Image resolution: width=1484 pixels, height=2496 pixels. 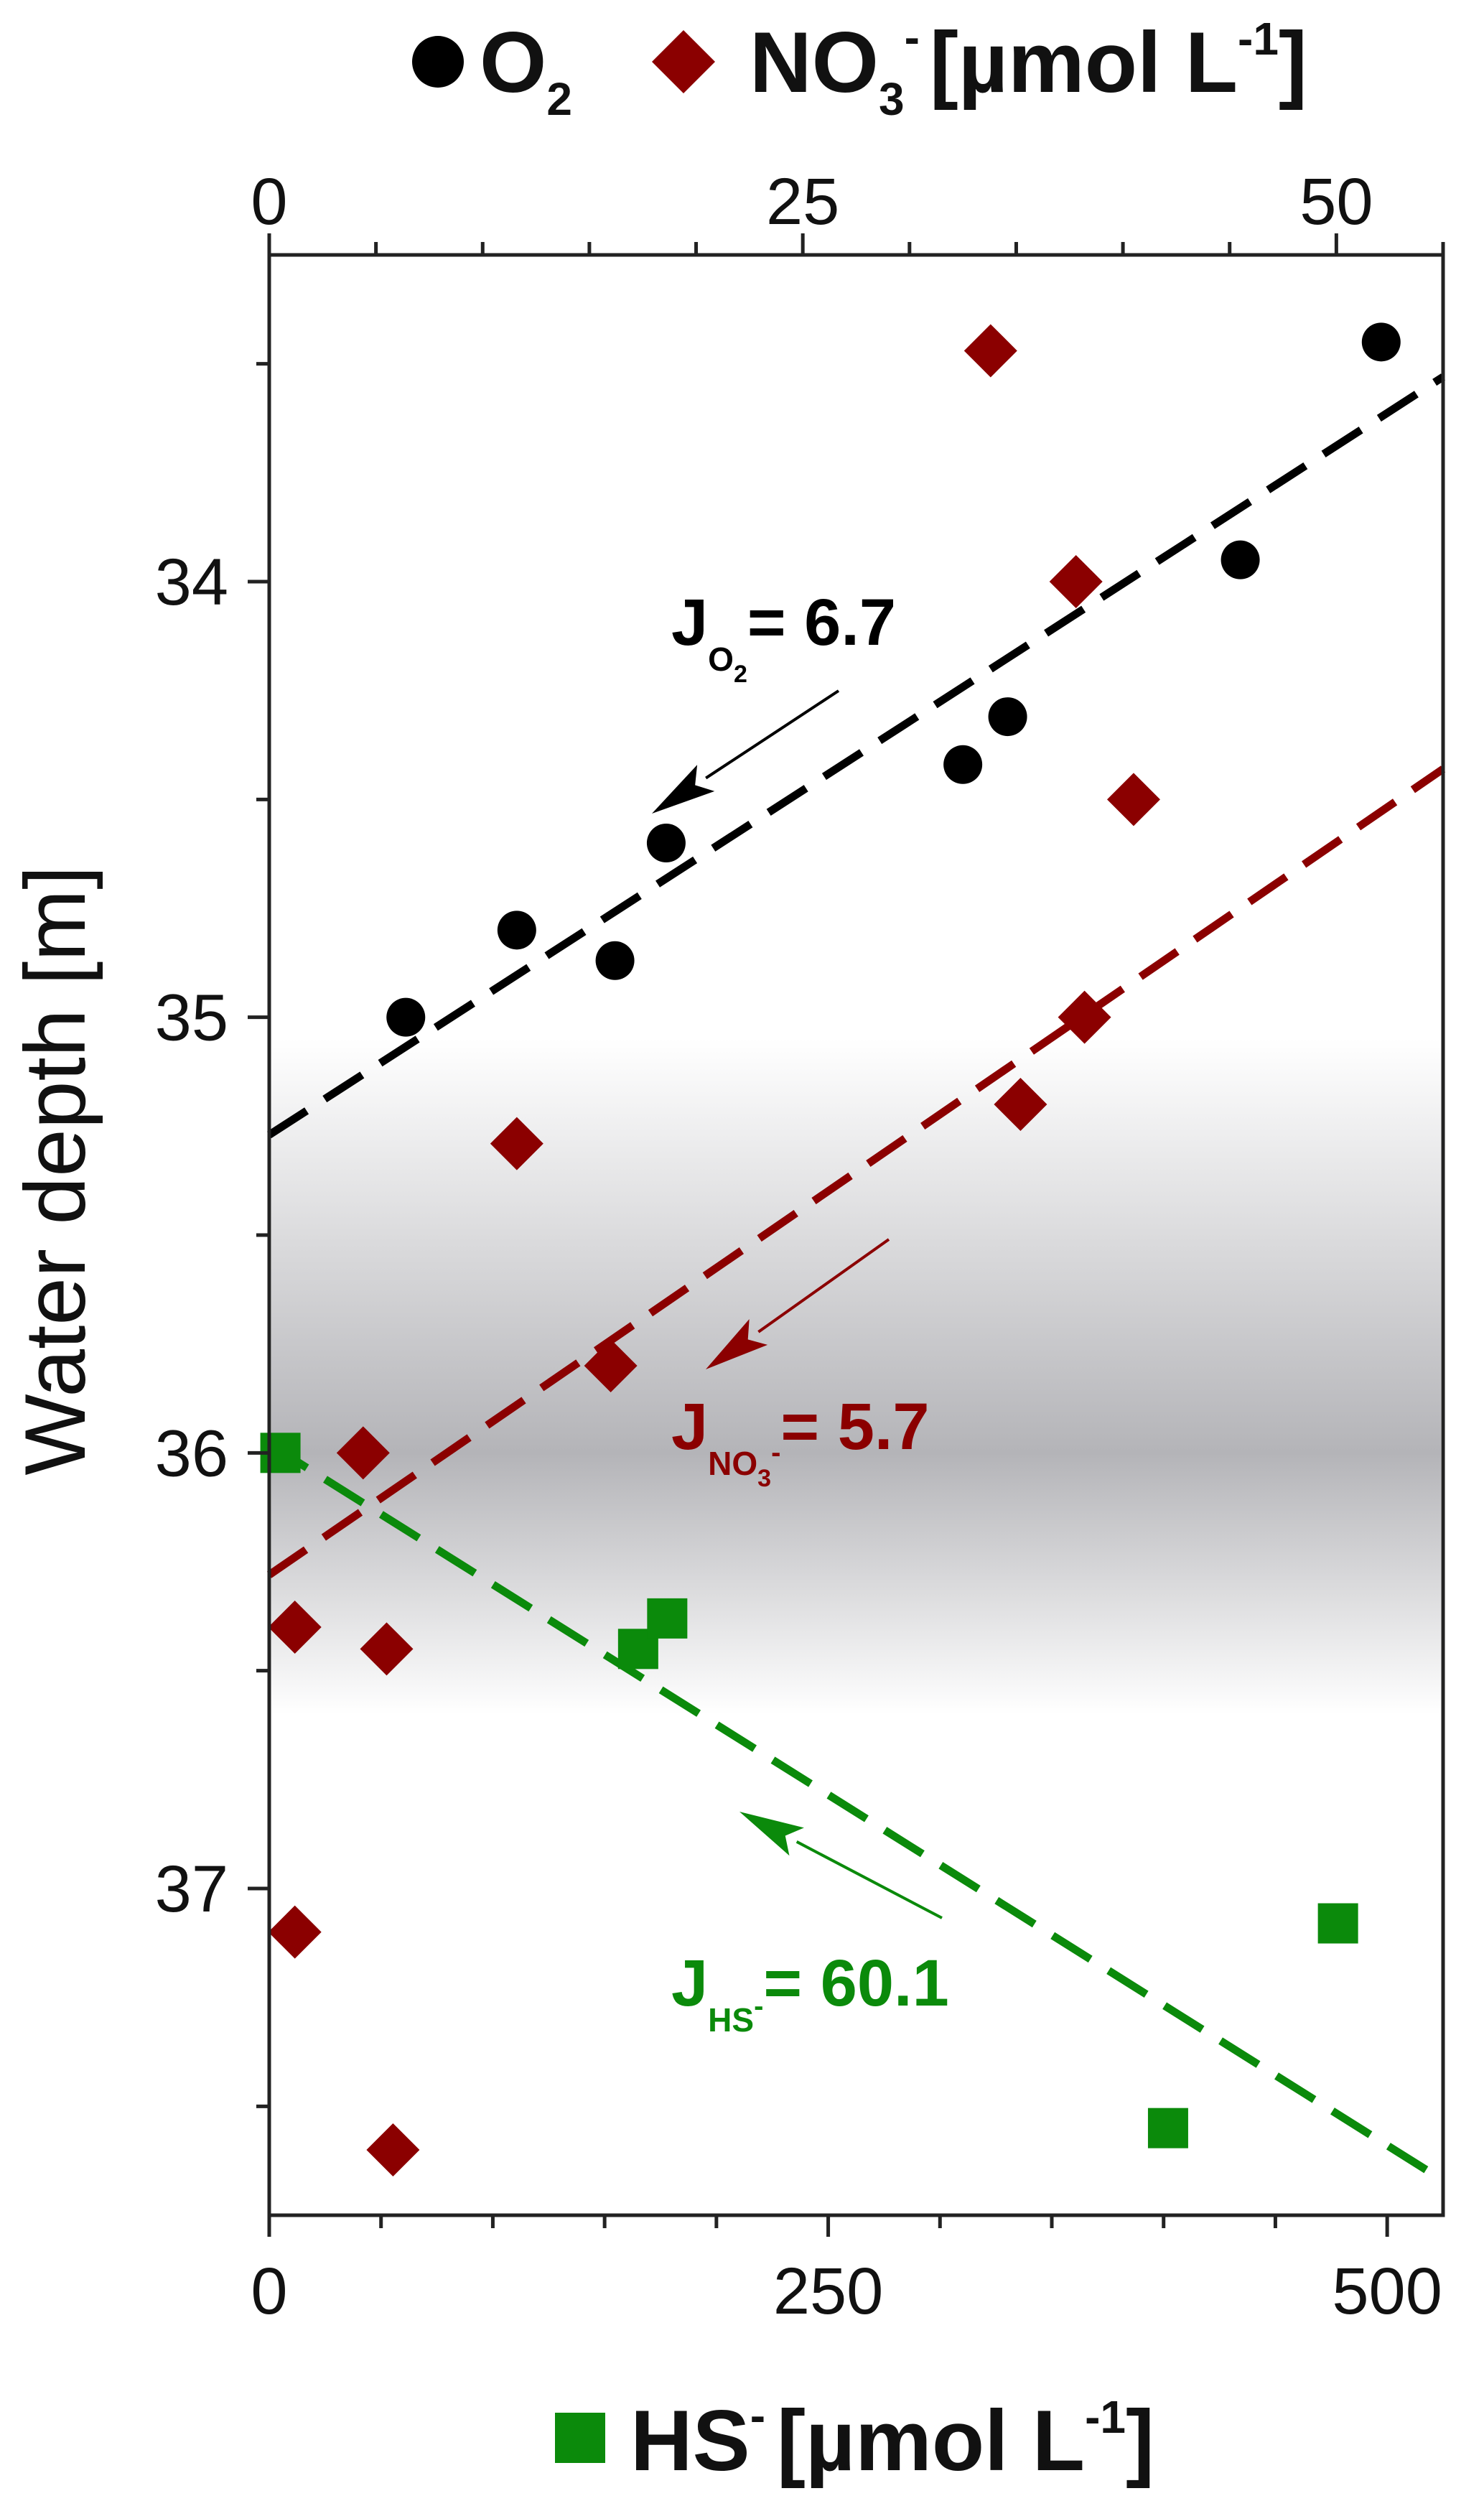 What do you see at coordinates (212, 1235) in the screenshot?
I see `left-axis: 34 35 36 37` at bounding box center [212, 1235].